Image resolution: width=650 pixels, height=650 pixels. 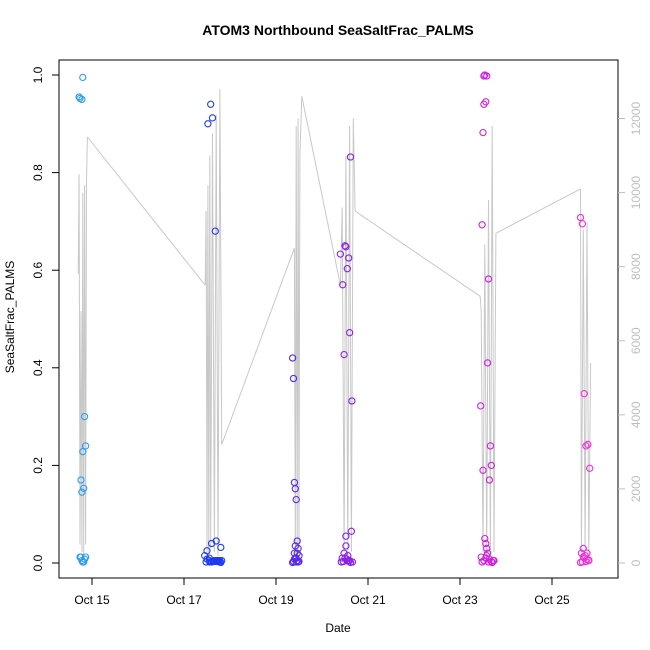 What do you see at coordinates (38, 172) in the screenshot?
I see `y-tick-label: 0.8` at bounding box center [38, 172].